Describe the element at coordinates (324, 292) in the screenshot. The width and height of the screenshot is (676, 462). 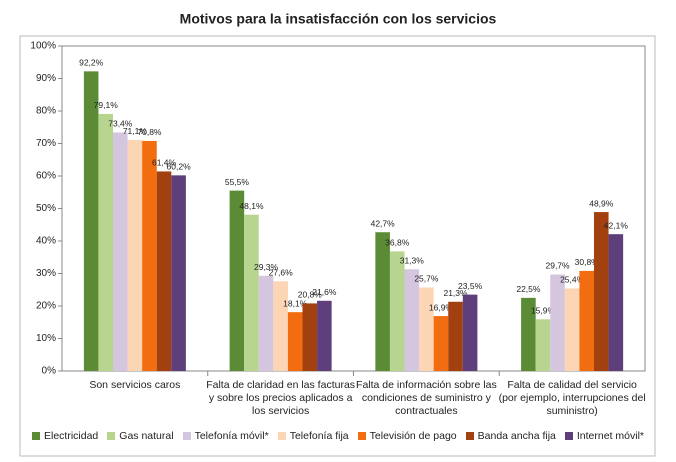
I see `value-label: 21,6%` at that location.